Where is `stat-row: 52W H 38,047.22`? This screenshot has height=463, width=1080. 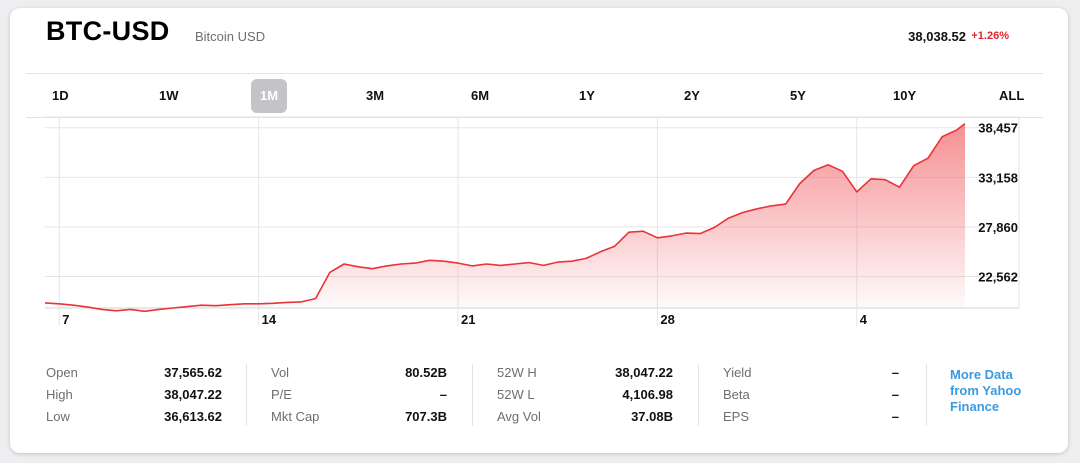 stat-row: 52W H 38,047.22 is located at coordinates (585, 373).